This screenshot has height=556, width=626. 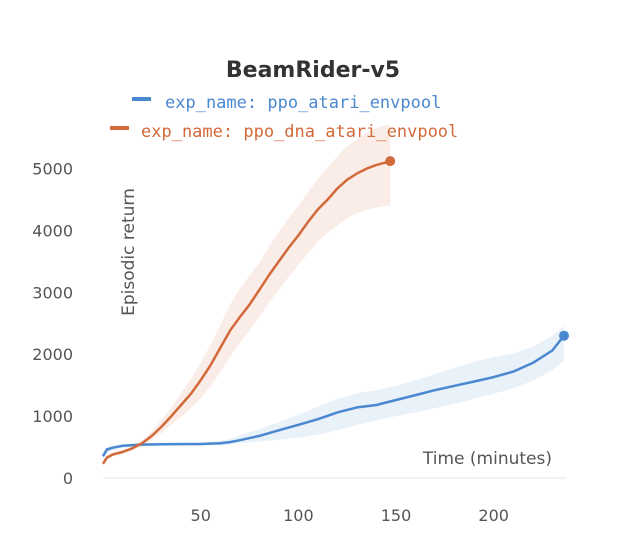 What do you see at coordinates (298, 515) in the screenshot?
I see `x-tick-label: 100` at bounding box center [298, 515].